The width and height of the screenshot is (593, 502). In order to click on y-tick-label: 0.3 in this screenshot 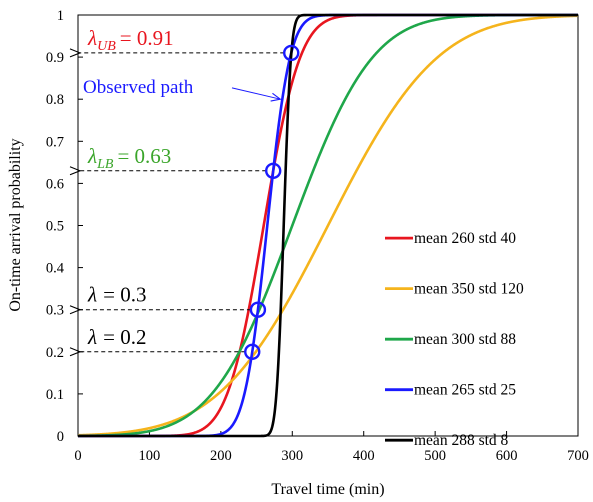, I will do `click(55, 311)`.